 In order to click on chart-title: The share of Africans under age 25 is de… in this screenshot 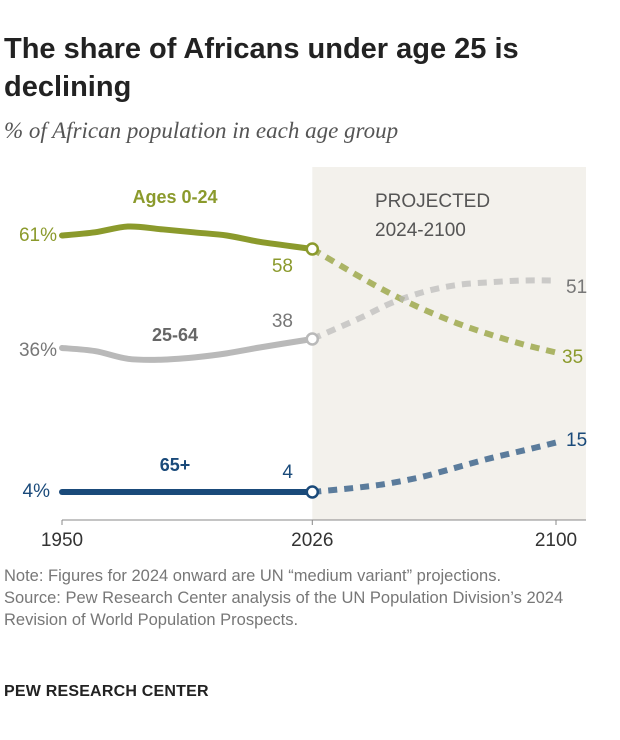, I will do `click(261, 68)`.